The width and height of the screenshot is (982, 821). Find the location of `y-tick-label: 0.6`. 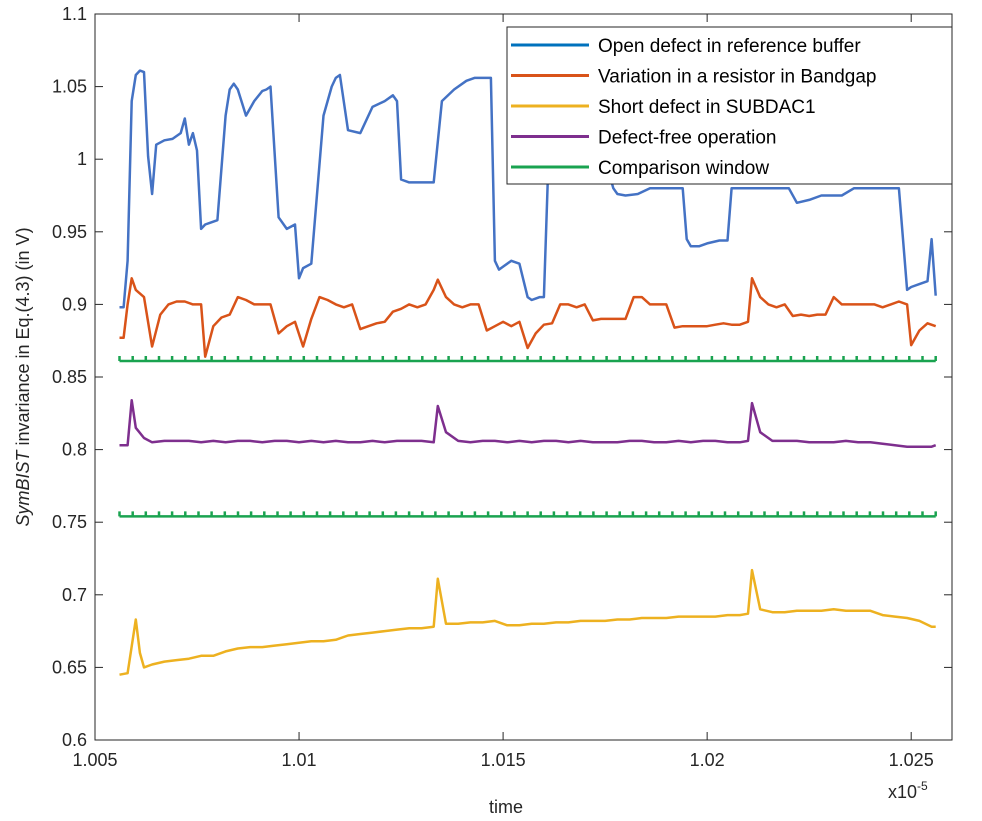

y-tick-label: 0.6 is located at coordinates (74, 740).